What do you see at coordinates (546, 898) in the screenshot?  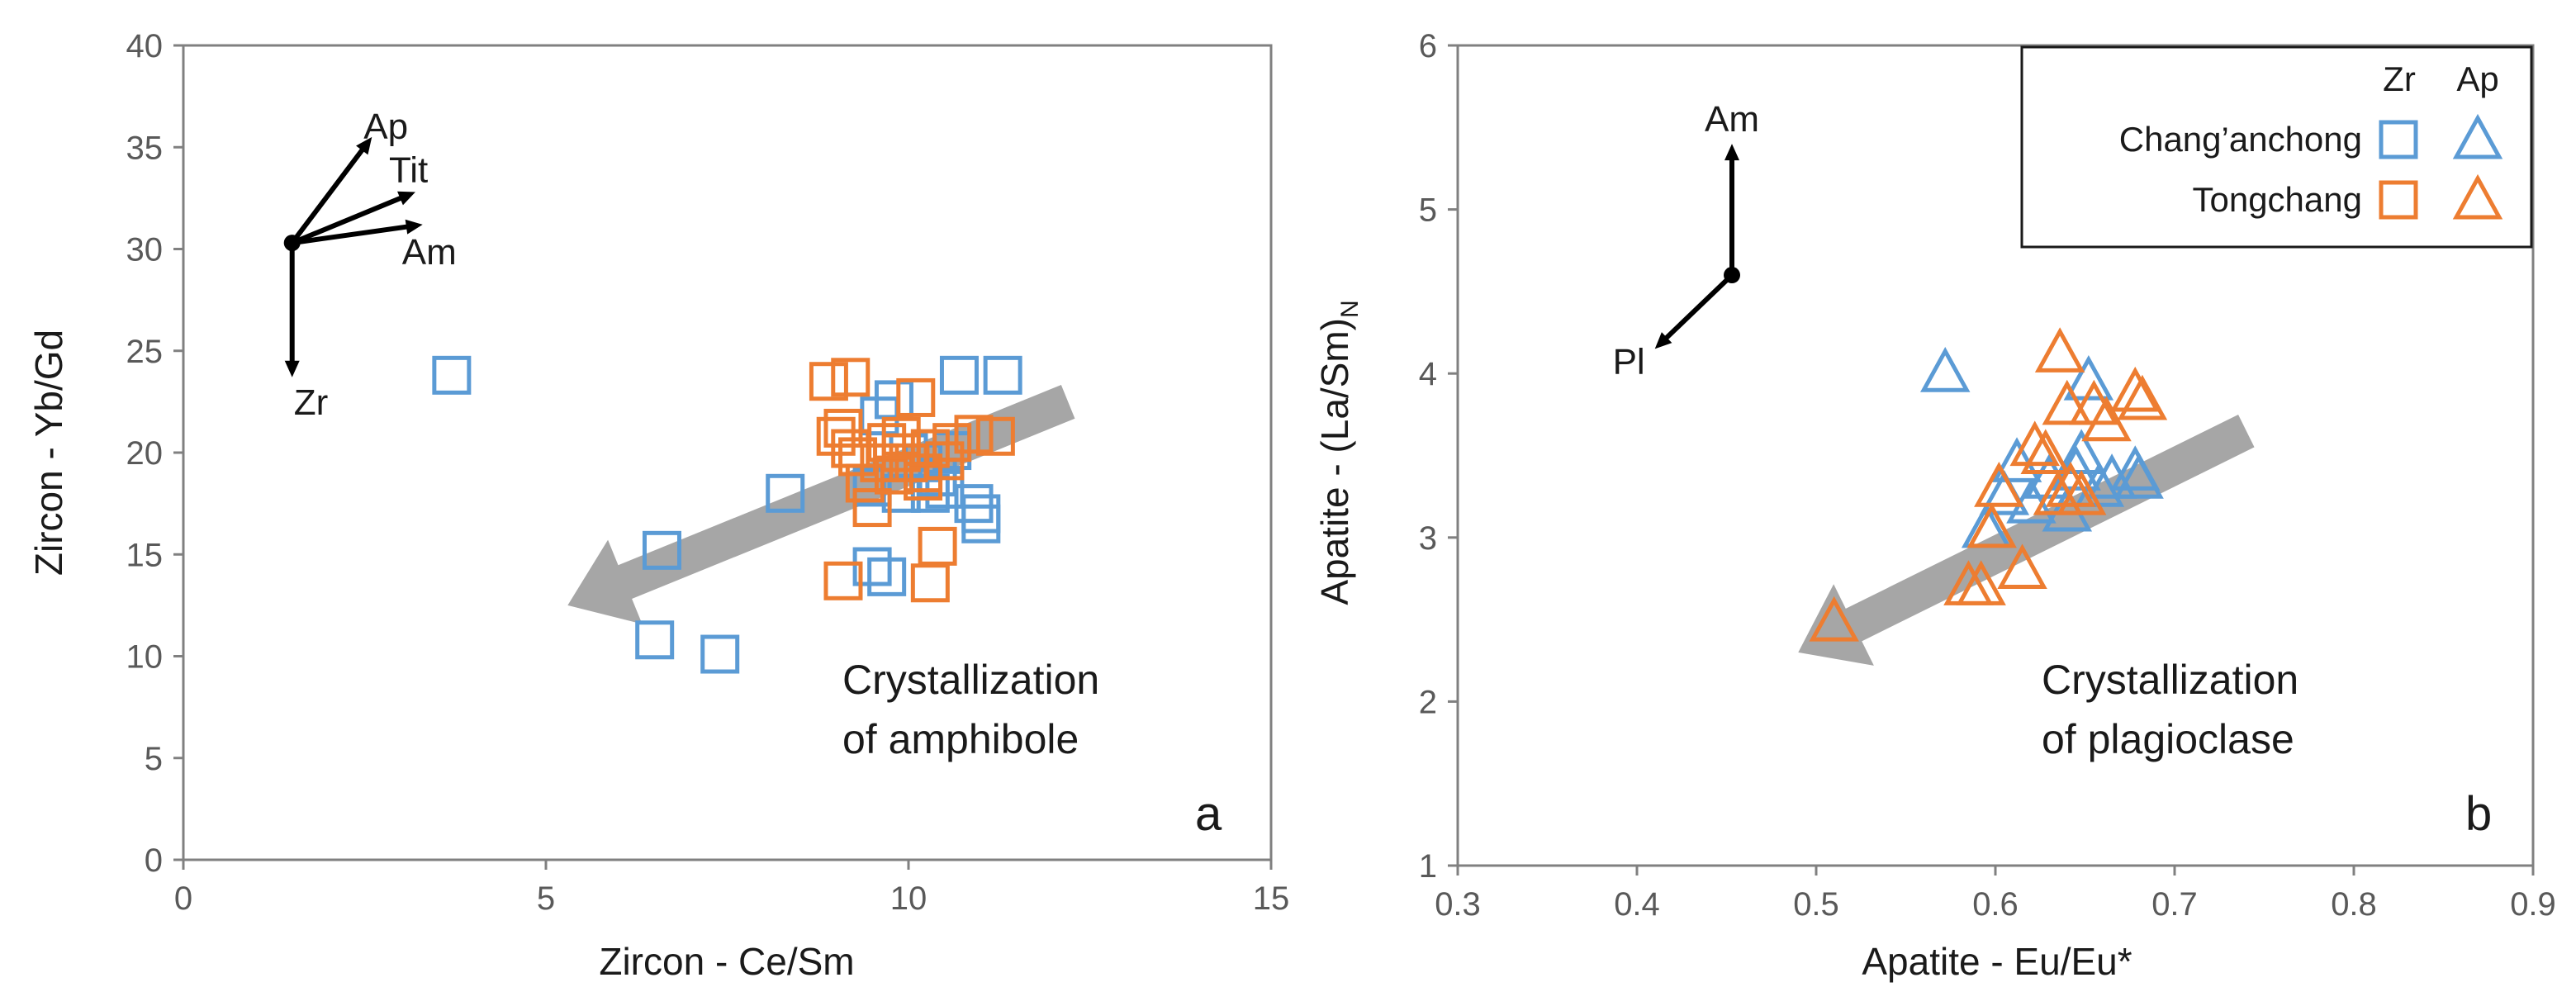 I see `x-tick-label: 5` at bounding box center [546, 898].